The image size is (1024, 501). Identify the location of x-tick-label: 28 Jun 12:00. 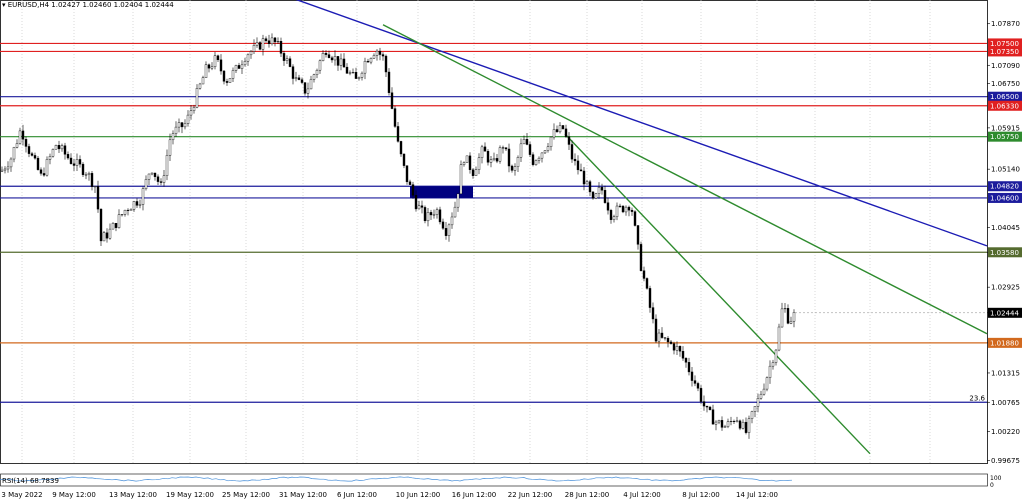
(587, 495).